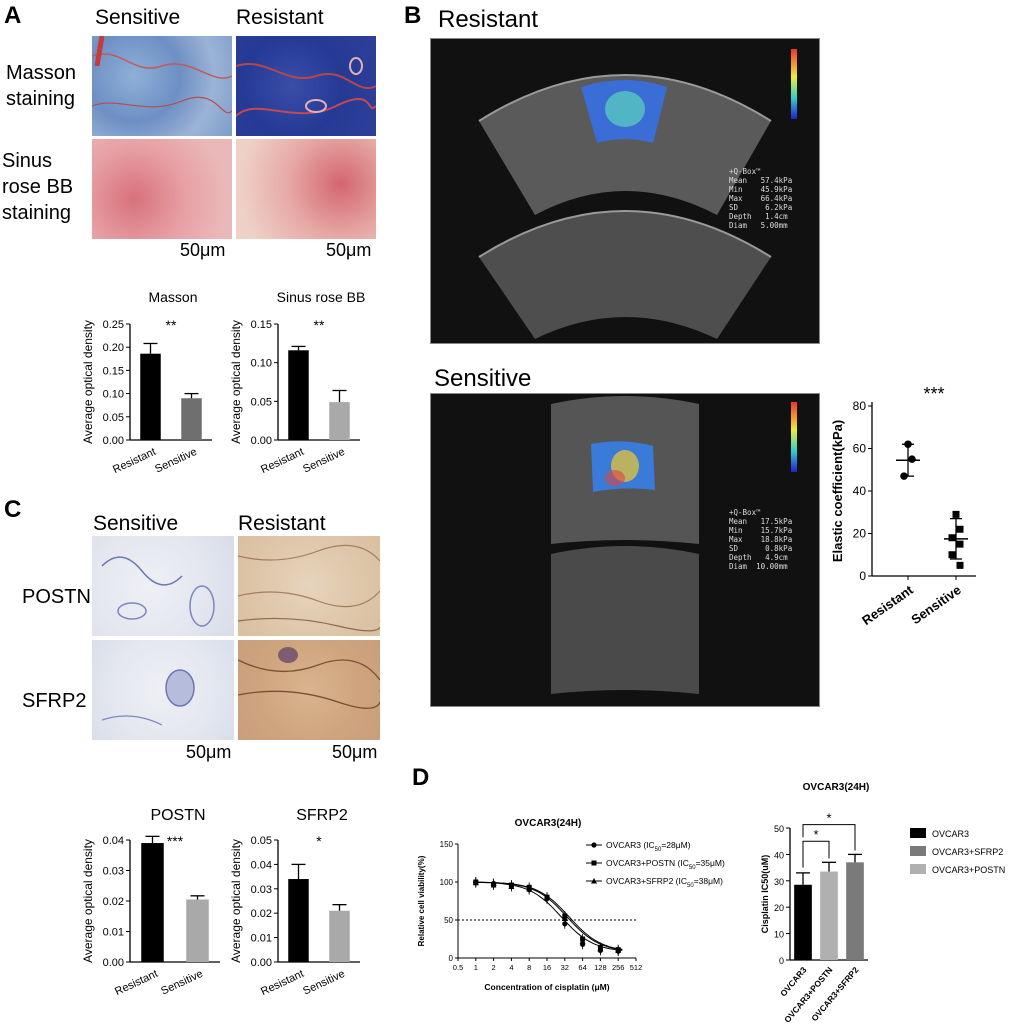  Describe the element at coordinates (779, 855) in the screenshot. I see `y-tick-label: 40` at that location.